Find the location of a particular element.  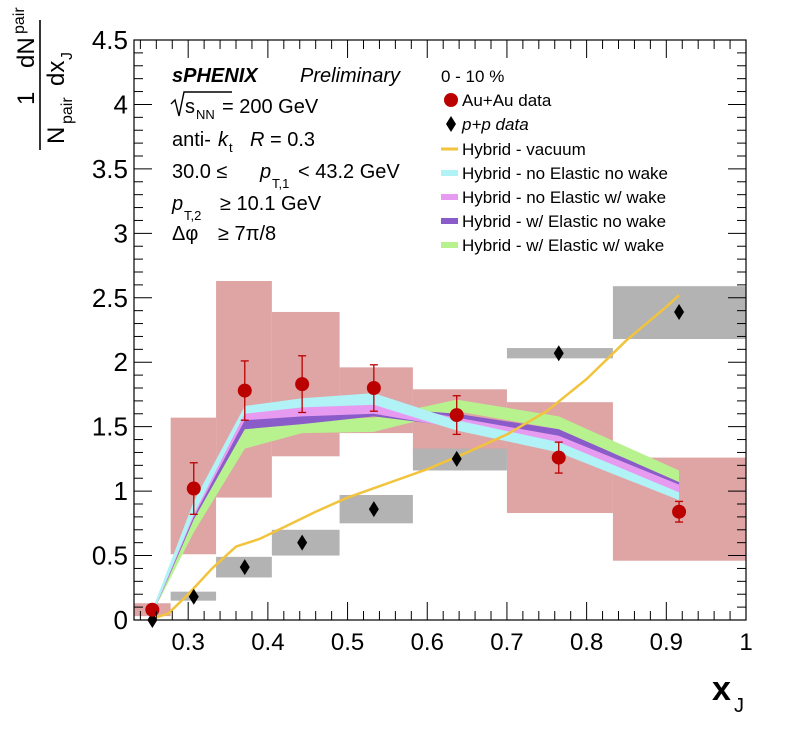

energy-label: s is located at coordinates (190, 107).